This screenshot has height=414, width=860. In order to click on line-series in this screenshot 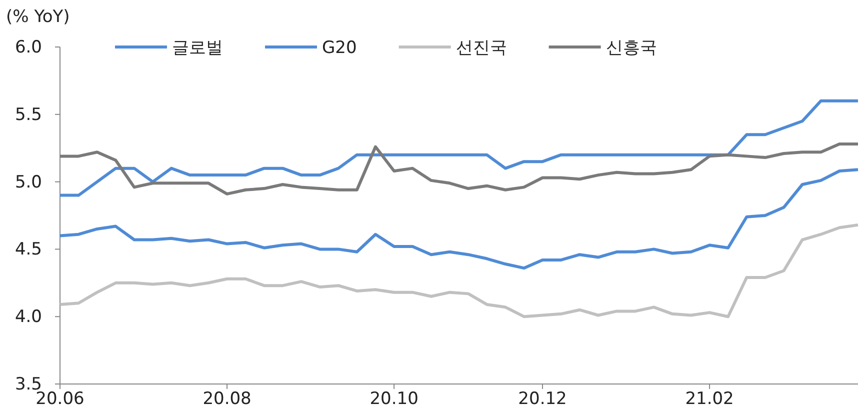, I will do `click(459, 169)`.